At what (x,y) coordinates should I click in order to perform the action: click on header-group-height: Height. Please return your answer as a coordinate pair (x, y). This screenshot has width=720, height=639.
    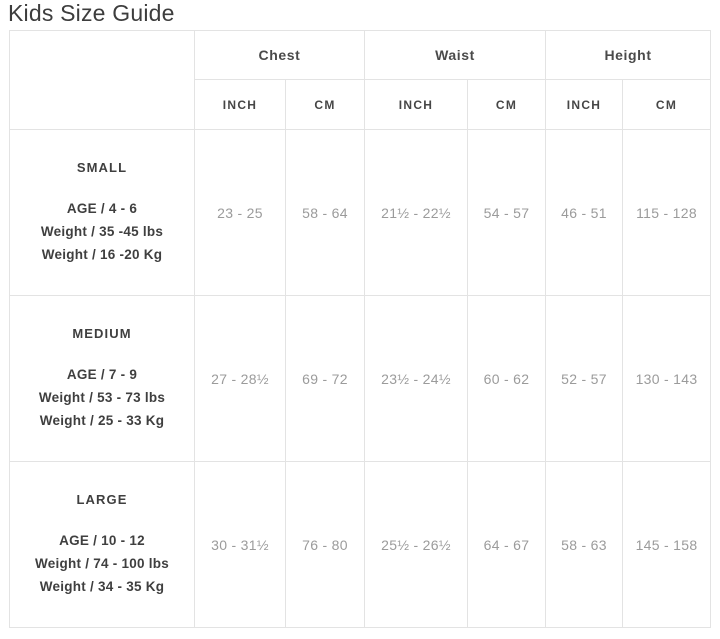
    Looking at the image, I should click on (628, 55).